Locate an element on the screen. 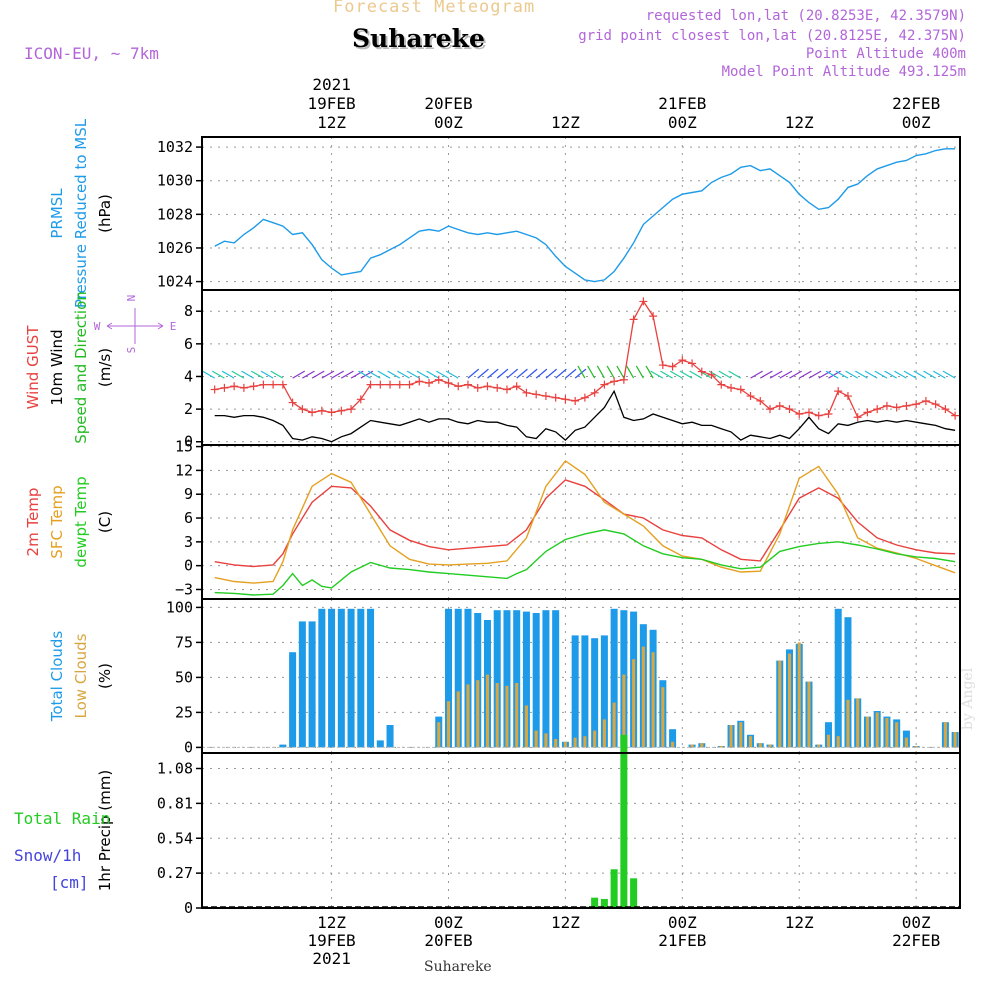 The image size is (1000, 1000). top-time-label: 12Z is located at coordinates (799, 122).